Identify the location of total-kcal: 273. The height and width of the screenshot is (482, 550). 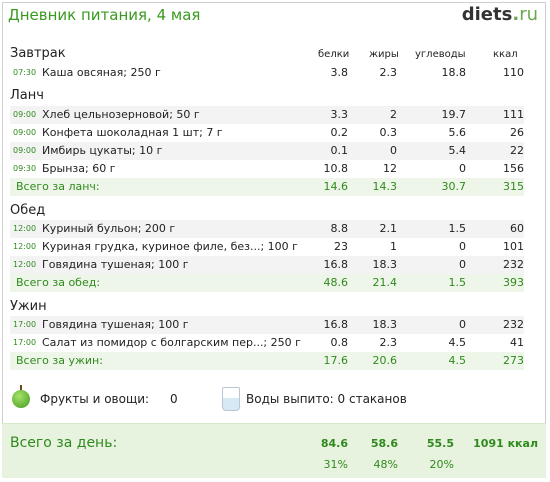
(513, 360).